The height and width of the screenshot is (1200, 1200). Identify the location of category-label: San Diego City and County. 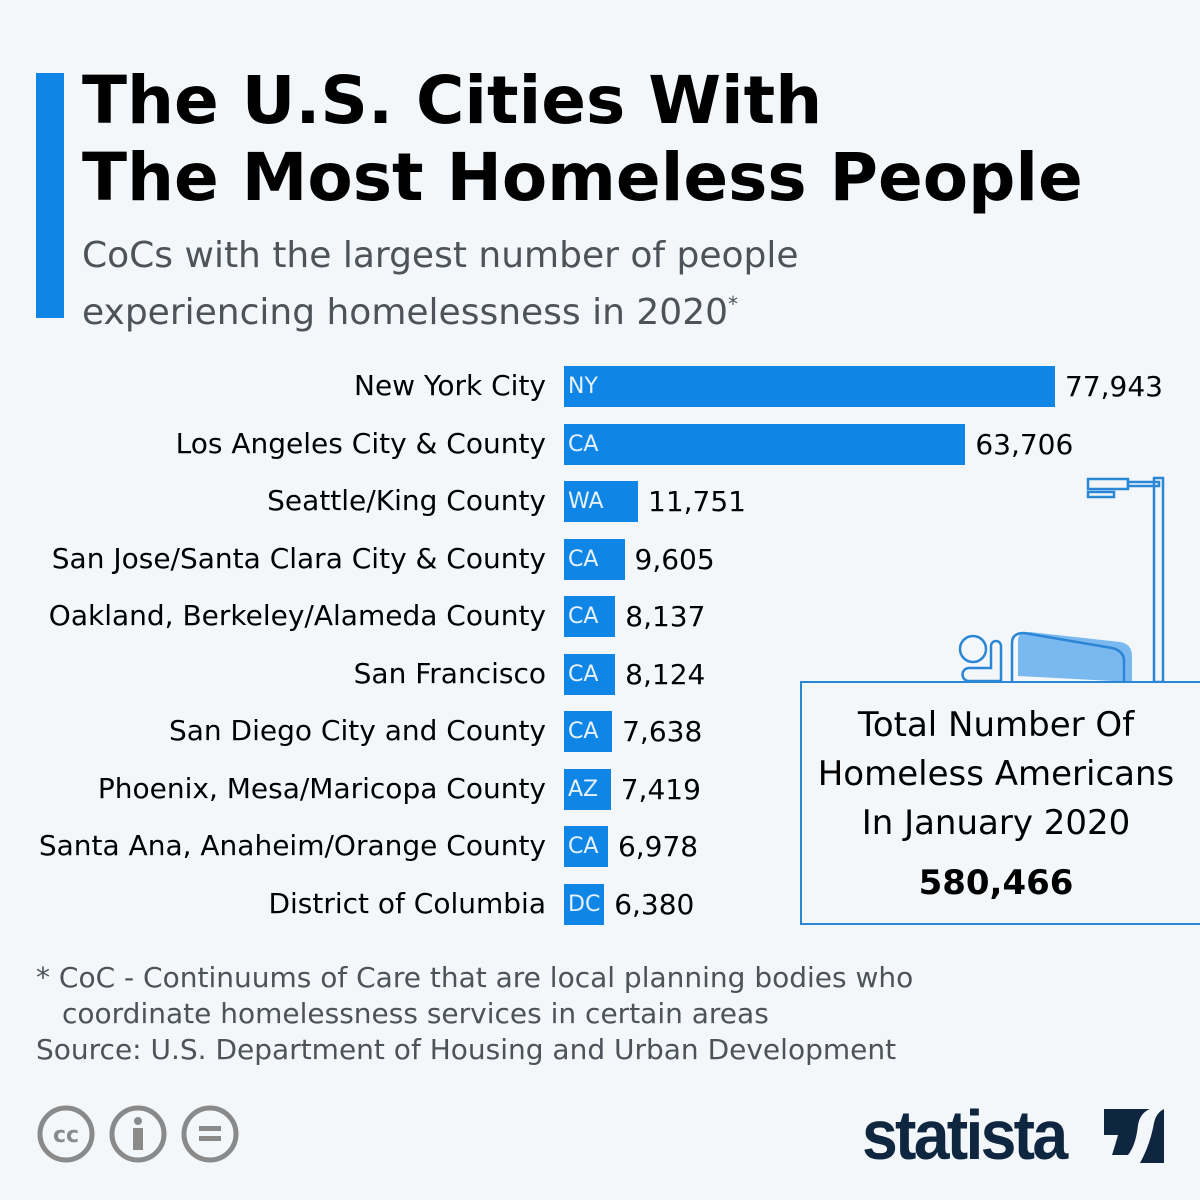
(357, 730).